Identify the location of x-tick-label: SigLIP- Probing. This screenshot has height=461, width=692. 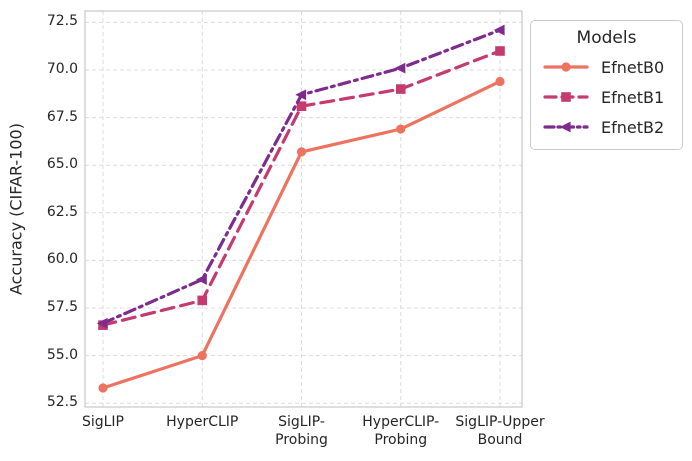
(301, 431).